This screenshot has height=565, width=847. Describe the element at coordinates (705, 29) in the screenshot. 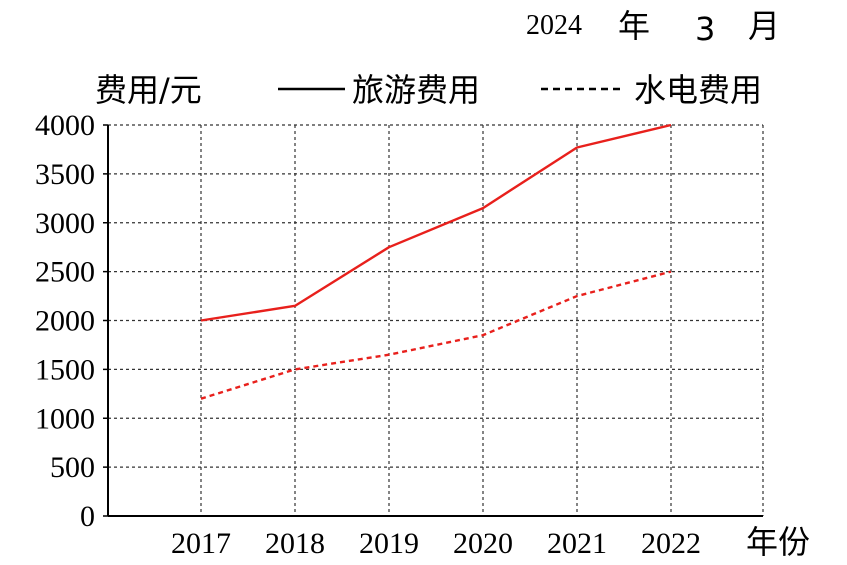

I see `header-month: 3` at that location.